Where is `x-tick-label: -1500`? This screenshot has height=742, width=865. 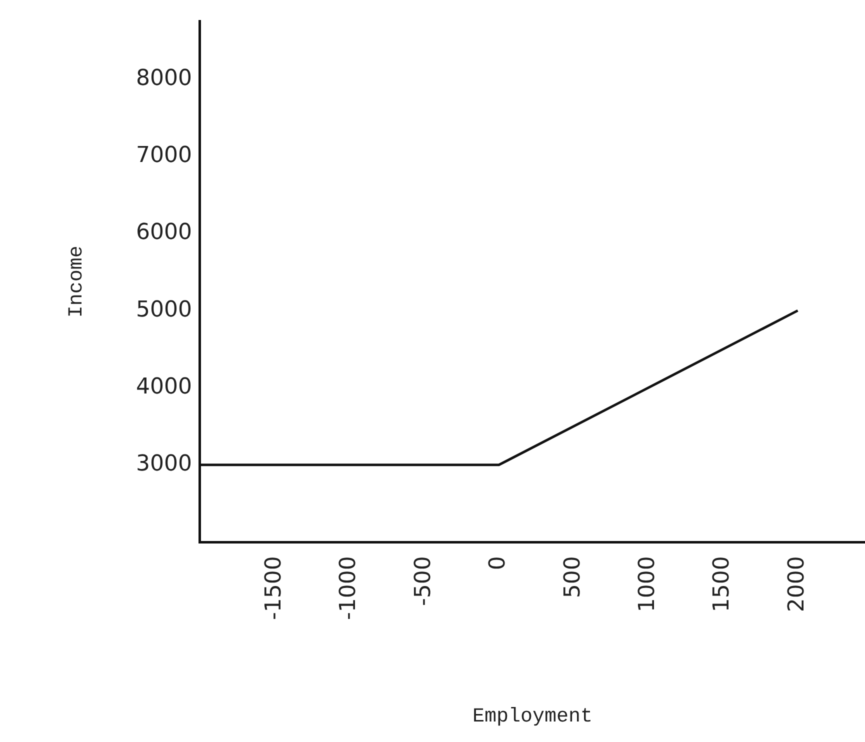
x-tick-label: -1500 is located at coordinates (273, 588).